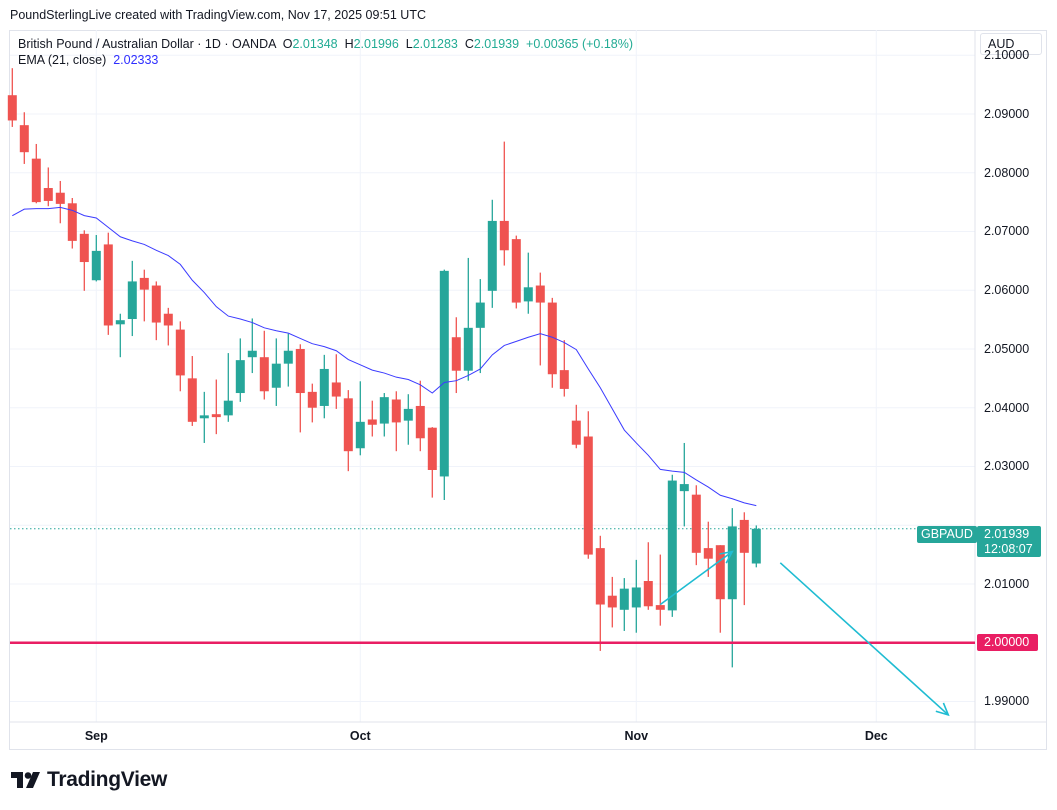  What do you see at coordinates (580, 44) in the screenshot?
I see `change-value: +0.00365 (+0.18%)` at bounding box center [580, 44].